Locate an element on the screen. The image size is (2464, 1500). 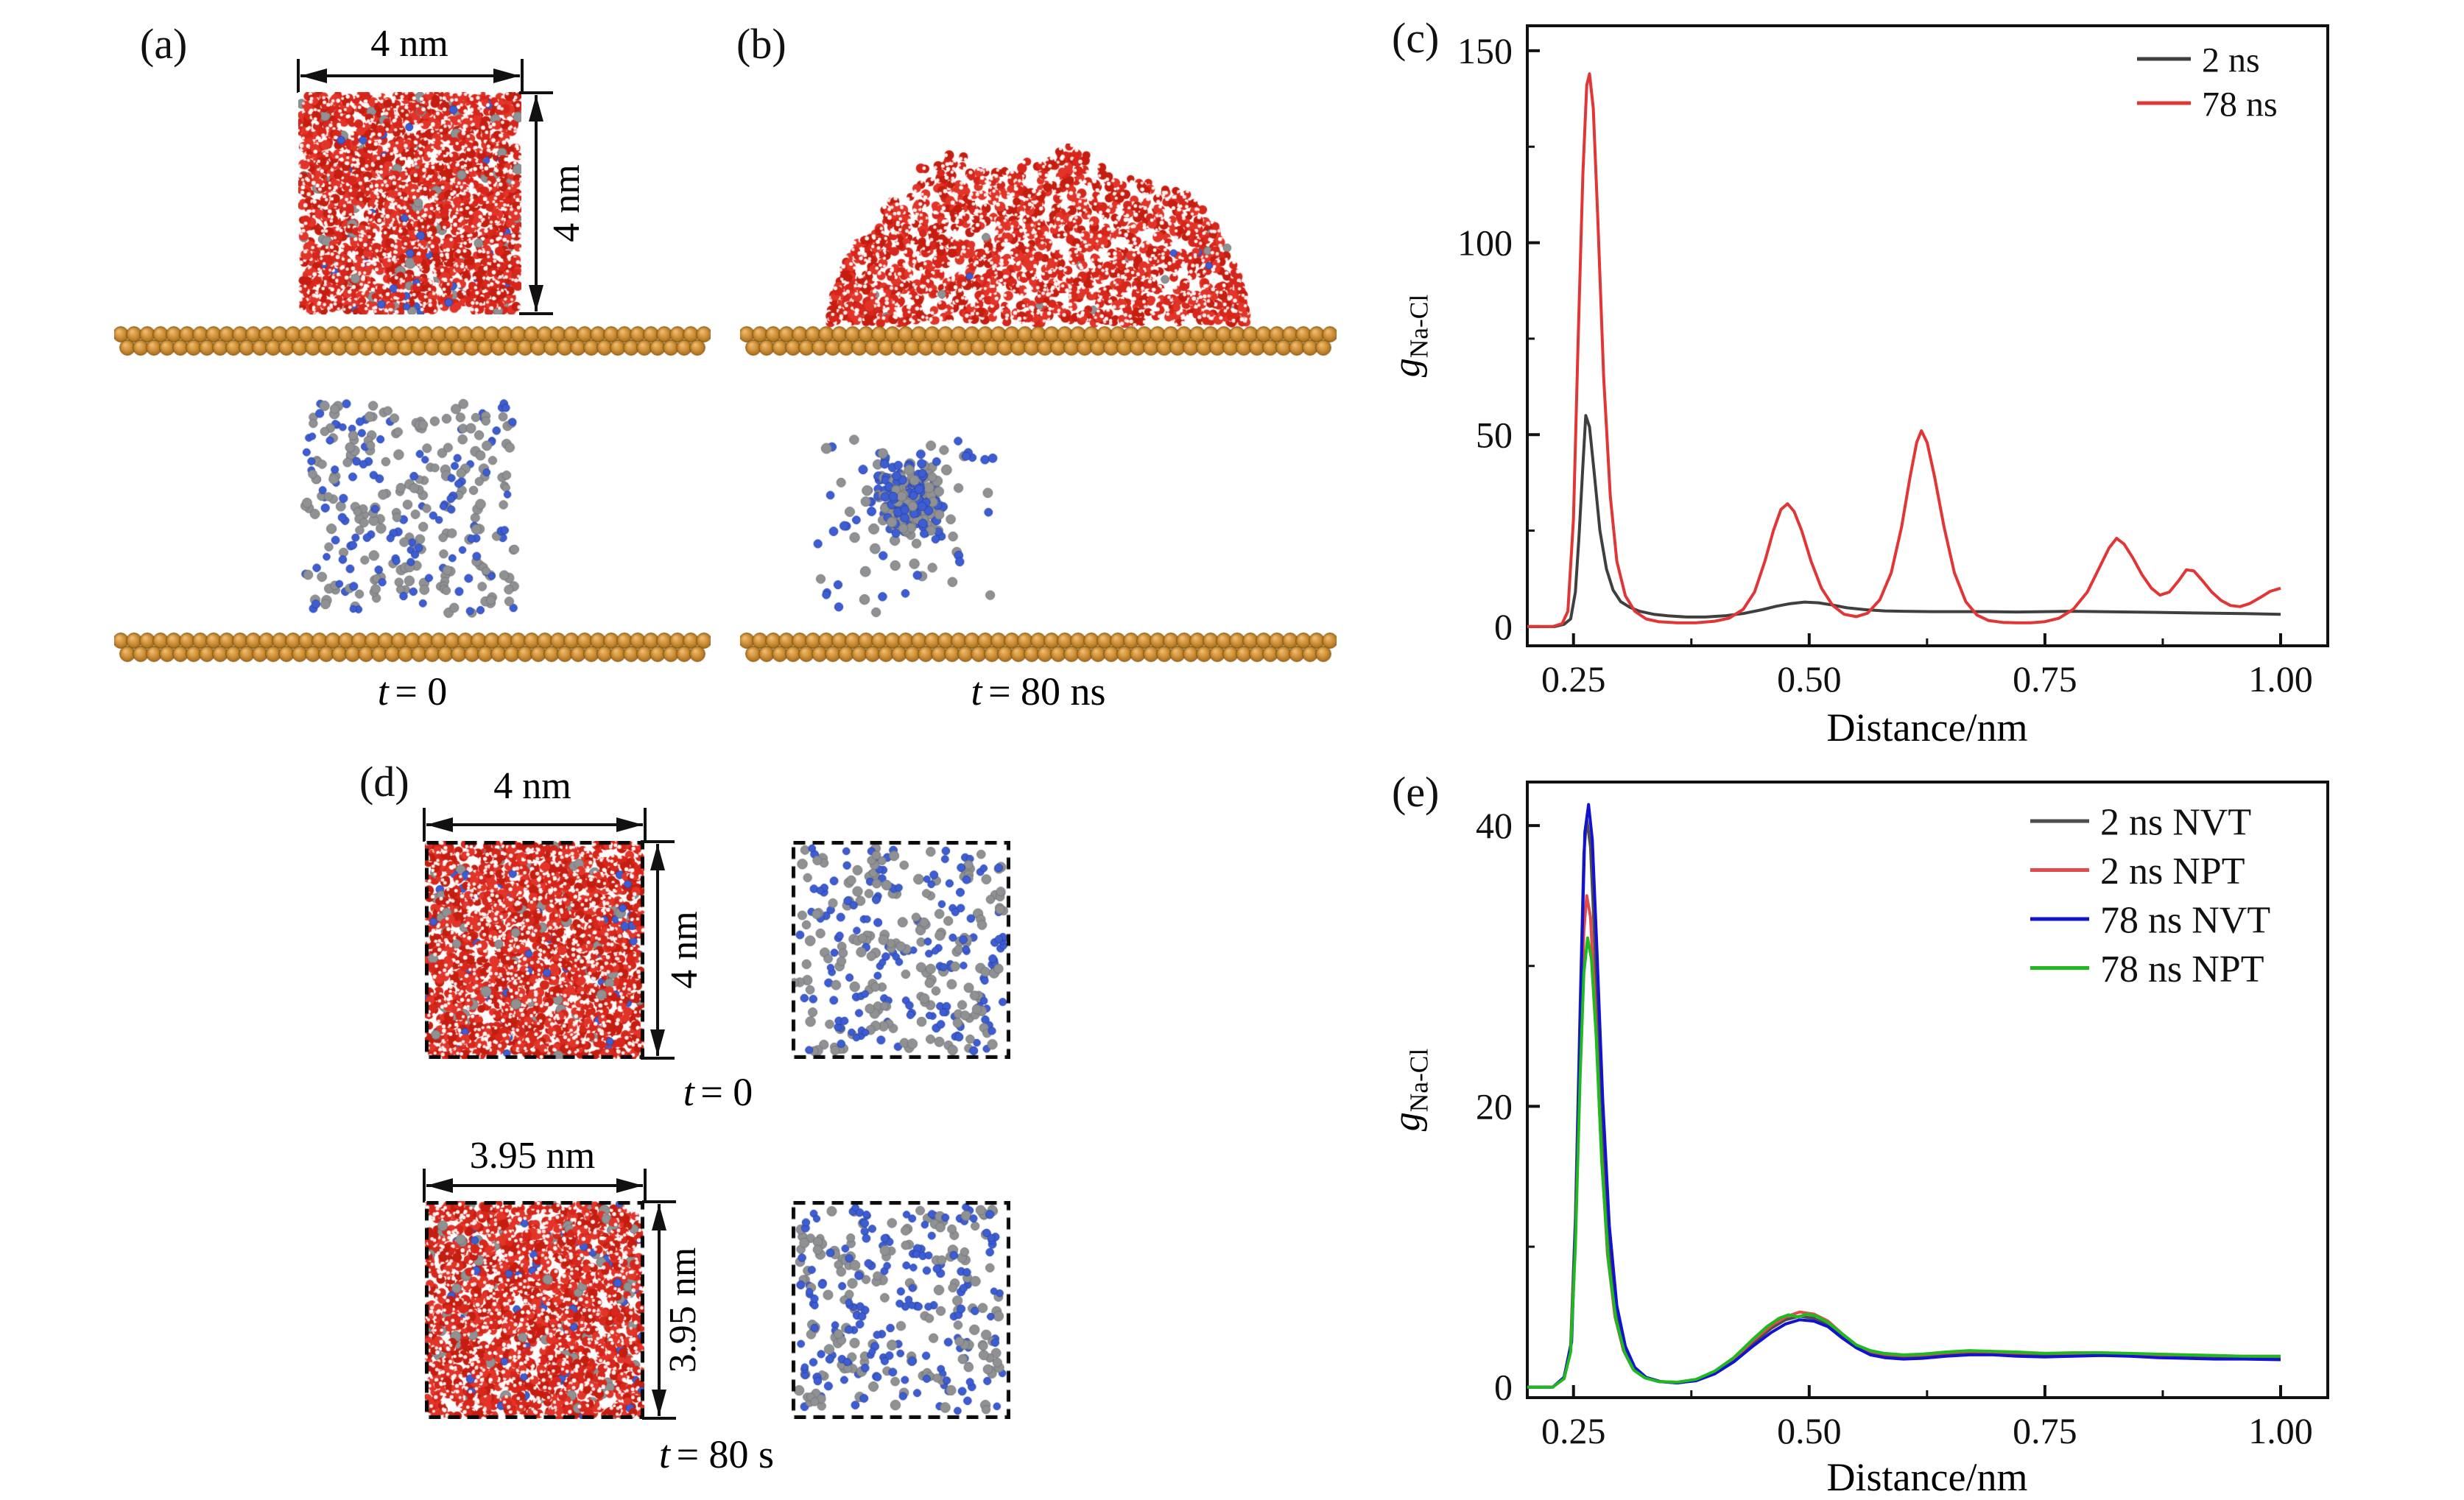
ion-slab-snapshot is located at coordinates (409, 509).